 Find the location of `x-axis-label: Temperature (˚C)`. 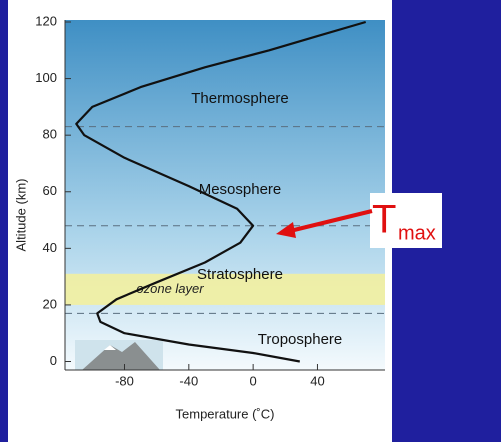

x-axis-label: Temperature (˚C) is located at coordinates (225, 413).